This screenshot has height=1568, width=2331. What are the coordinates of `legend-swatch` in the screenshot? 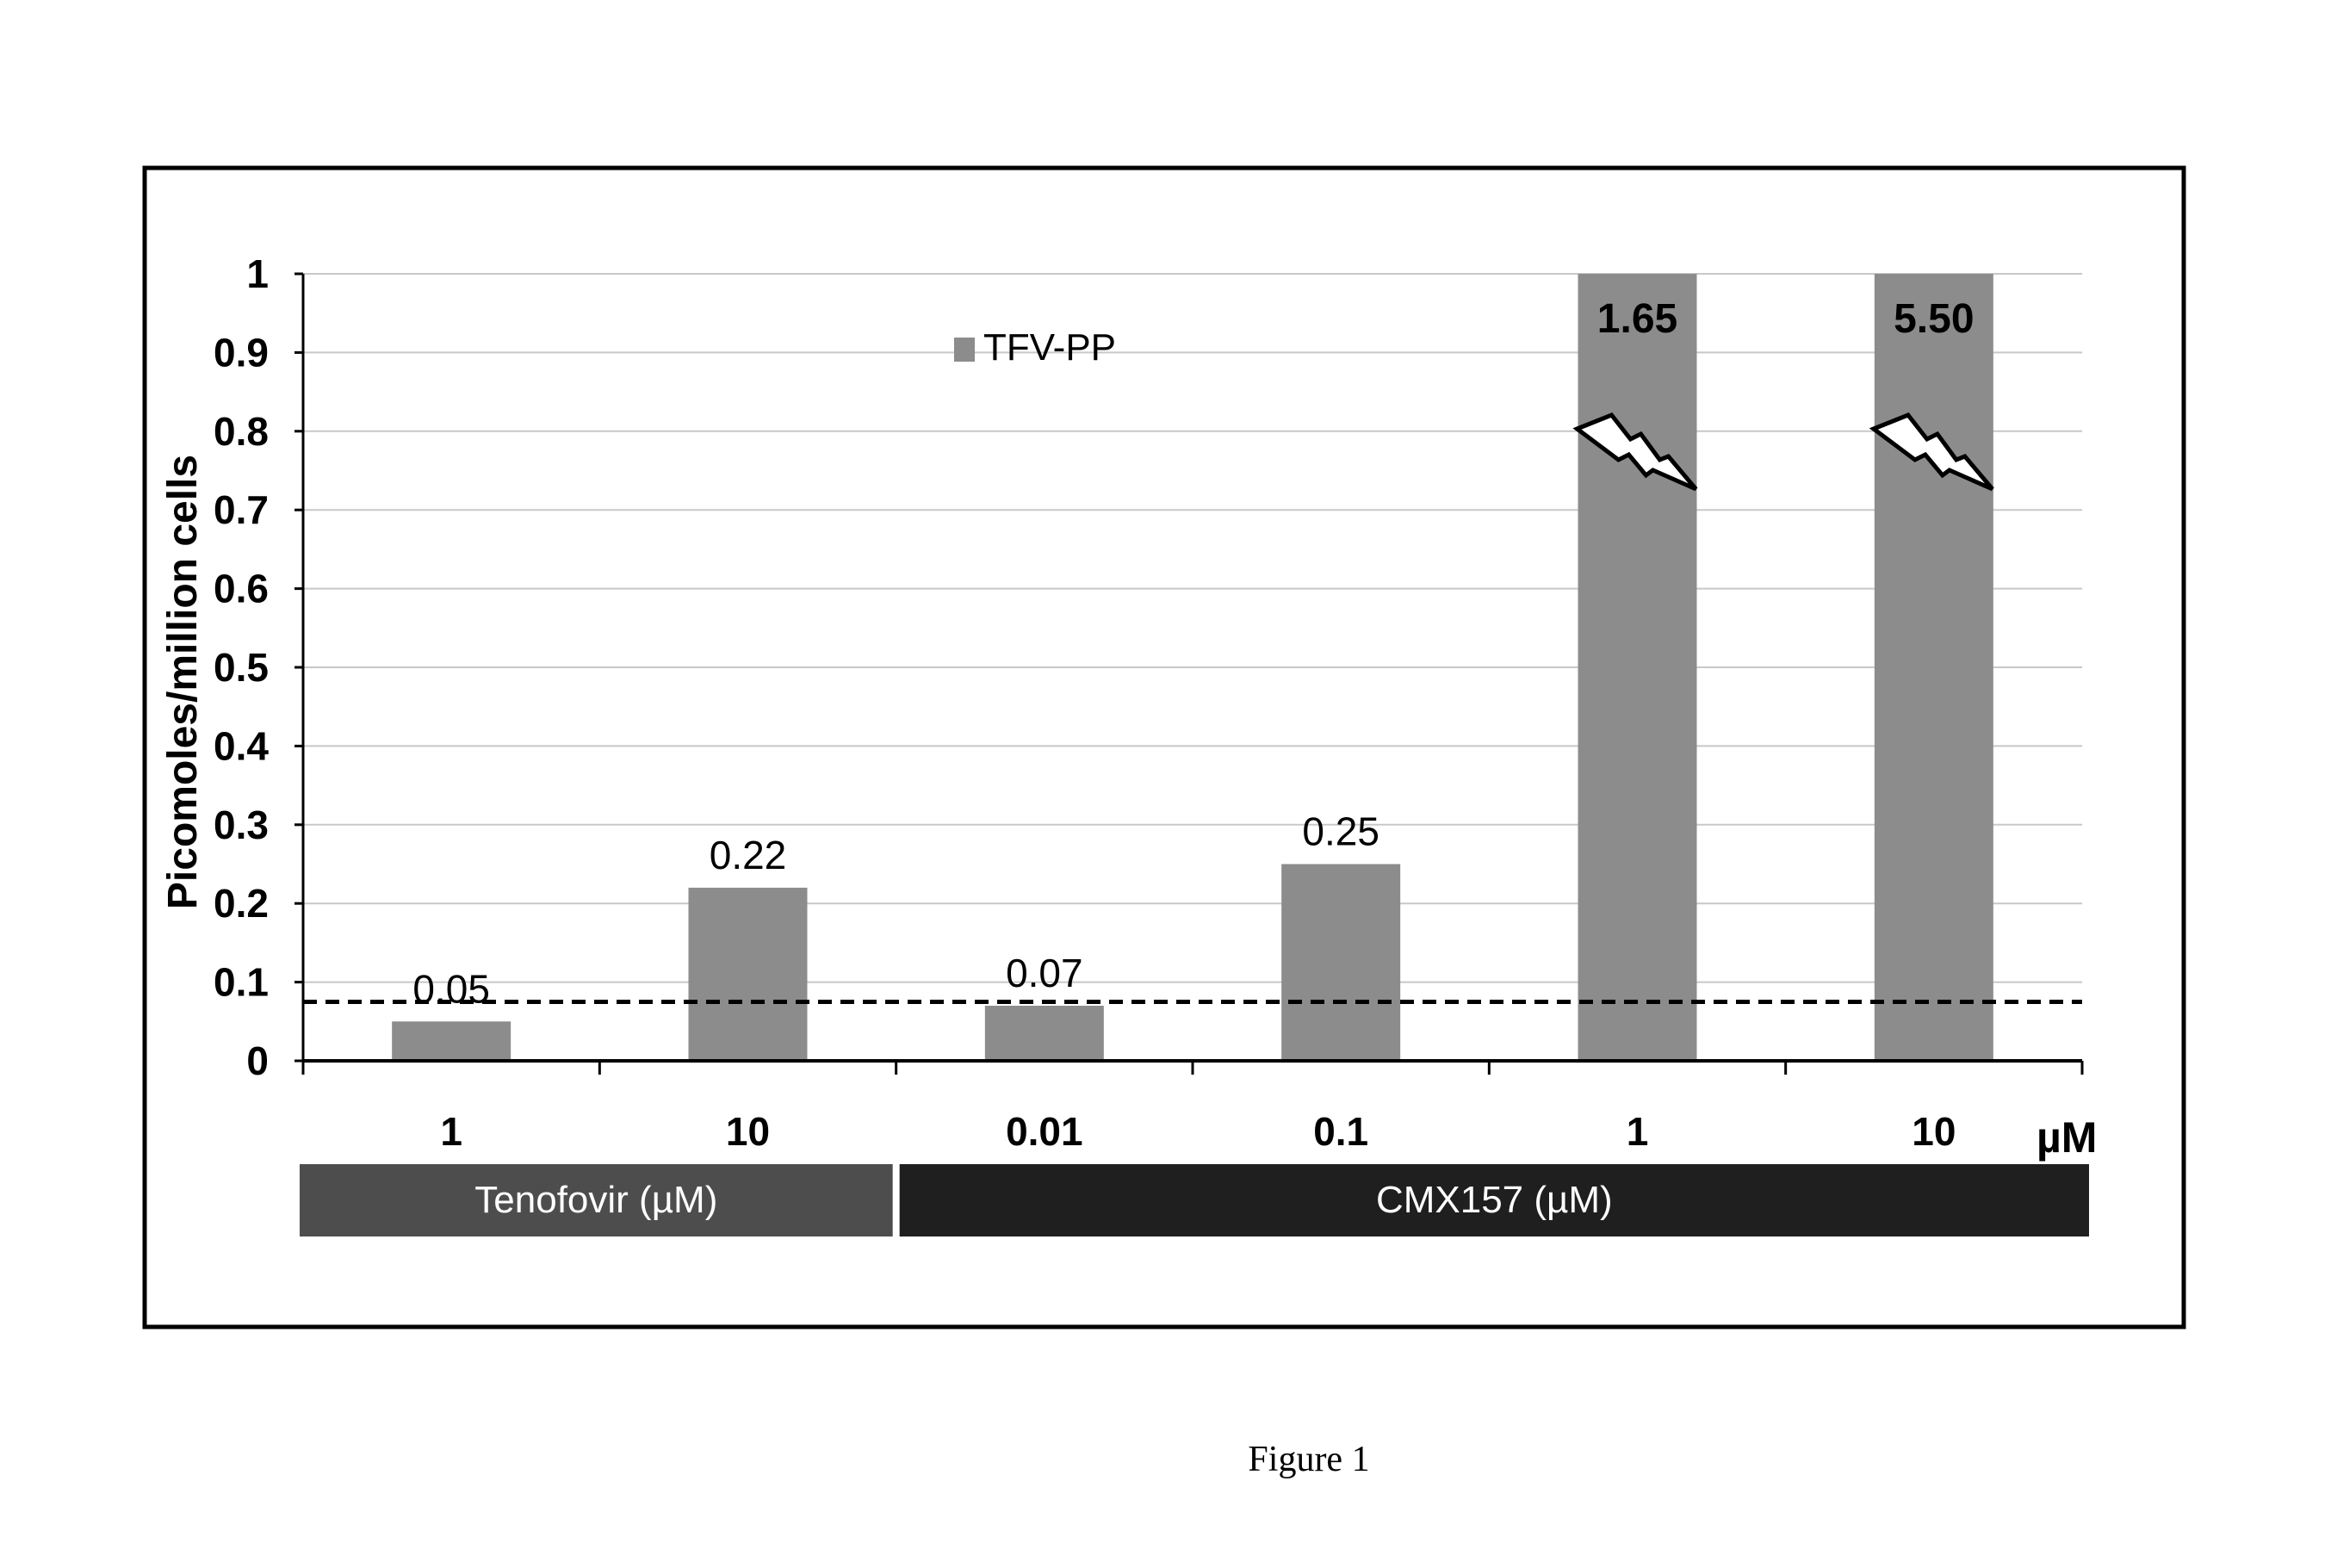 It's located at (964, 350).